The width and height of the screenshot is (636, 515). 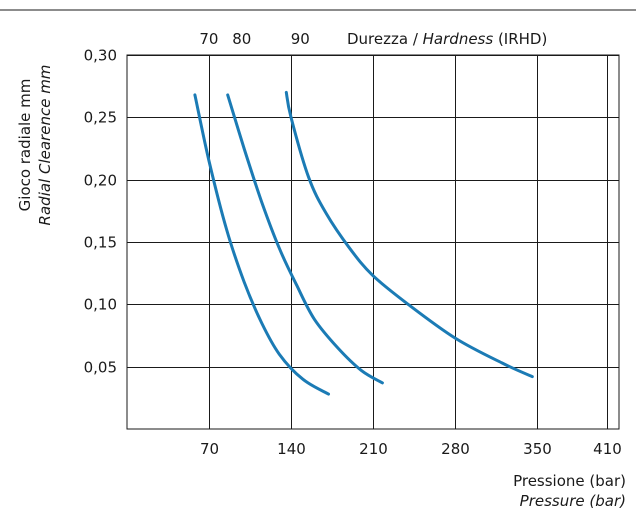 I want to click on hardness-label-italic: Hardness, so click(x=458, y=39).